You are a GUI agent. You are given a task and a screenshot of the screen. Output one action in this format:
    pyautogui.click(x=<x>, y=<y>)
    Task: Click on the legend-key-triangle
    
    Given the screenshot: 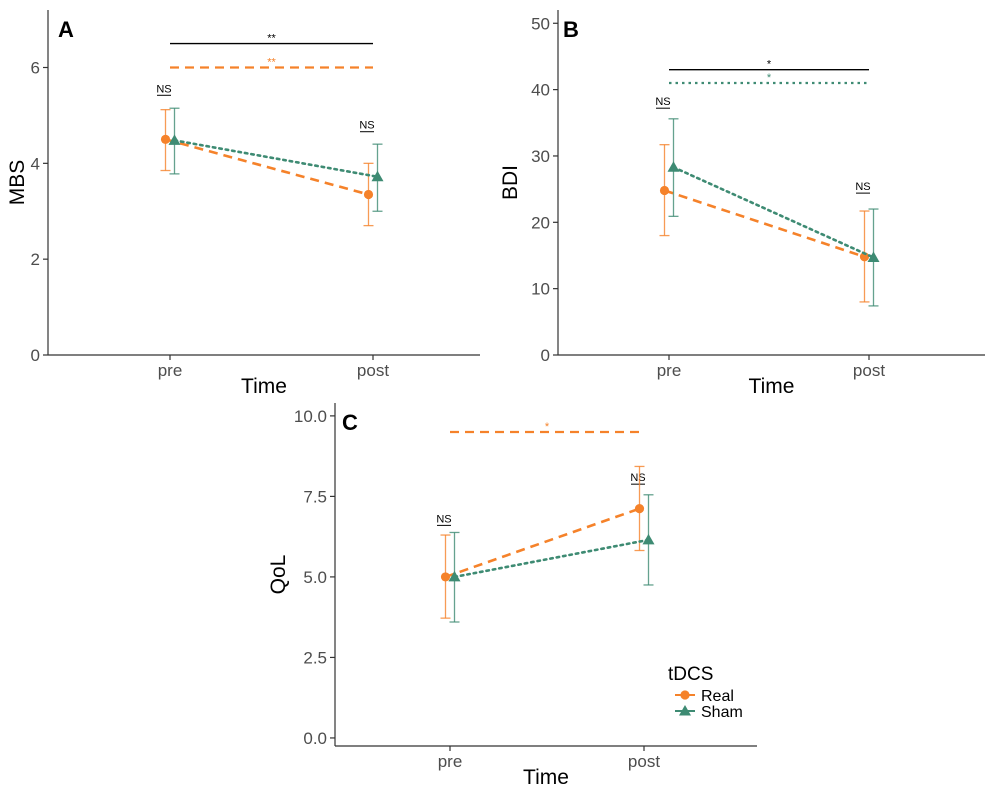 What is the action you would take?
    pyautogui.click(x=685, y=710)
    